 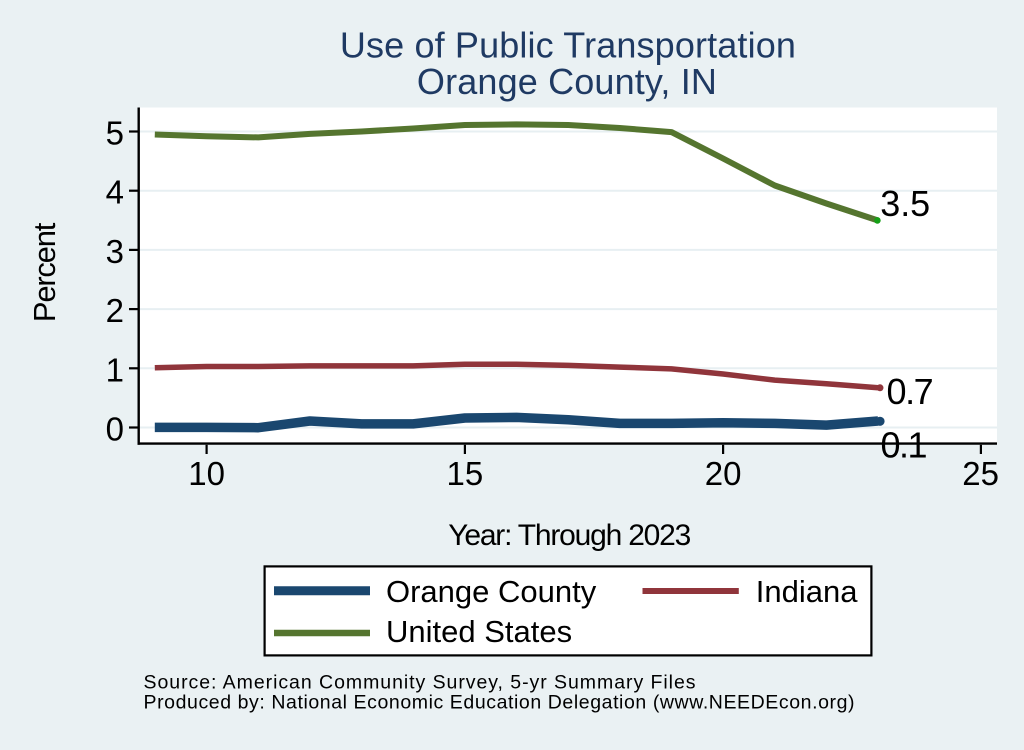 I want to click on svg-text: 25, so click(x=980, y=473).